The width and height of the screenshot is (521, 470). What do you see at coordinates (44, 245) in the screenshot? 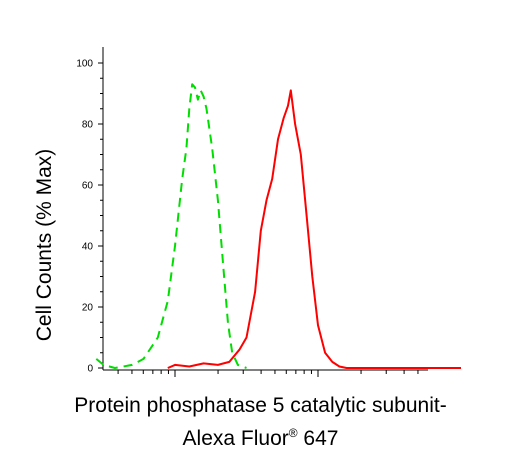
I see `y-axis-label: Cell Counts (% Max)` at bounding box center [44, 245].